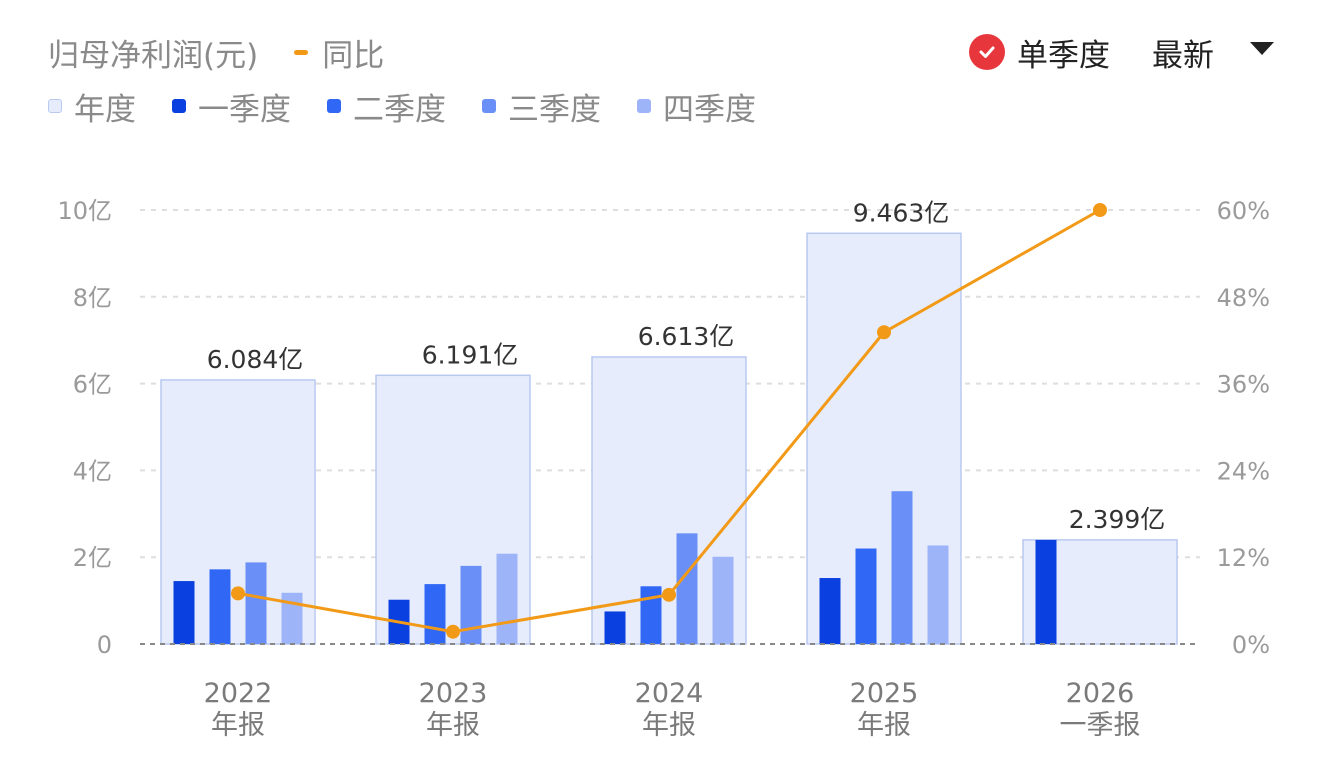 The height and width of the screenshot is (781, 1320). Describe the element at coordinates (987, 52) in the screenshot. I see `check-icon` at that location.